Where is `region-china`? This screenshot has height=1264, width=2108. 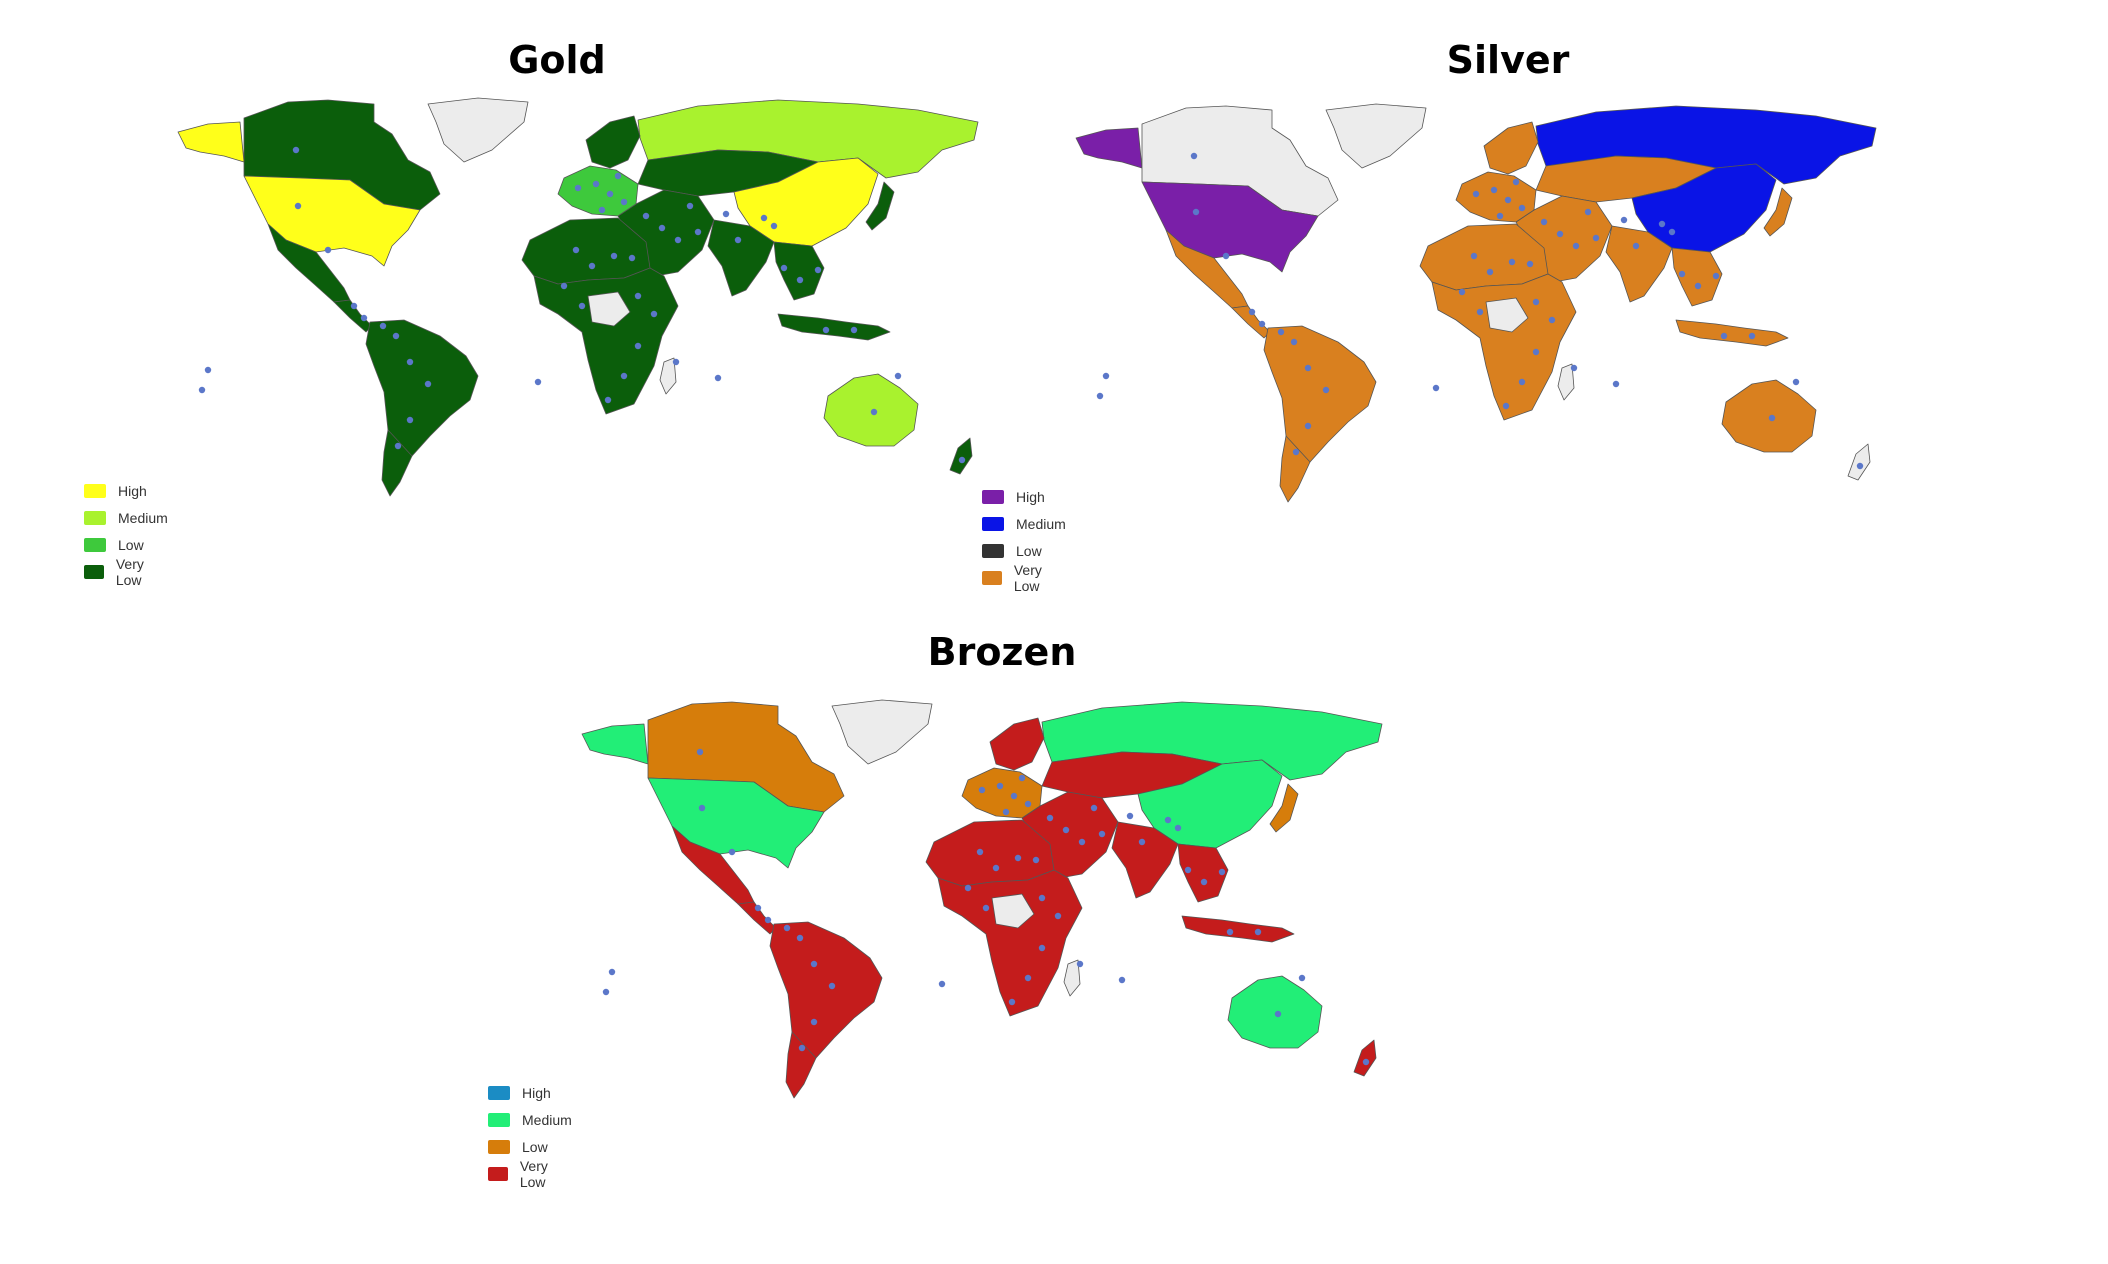 region-china is located at coordinates (806, 202).